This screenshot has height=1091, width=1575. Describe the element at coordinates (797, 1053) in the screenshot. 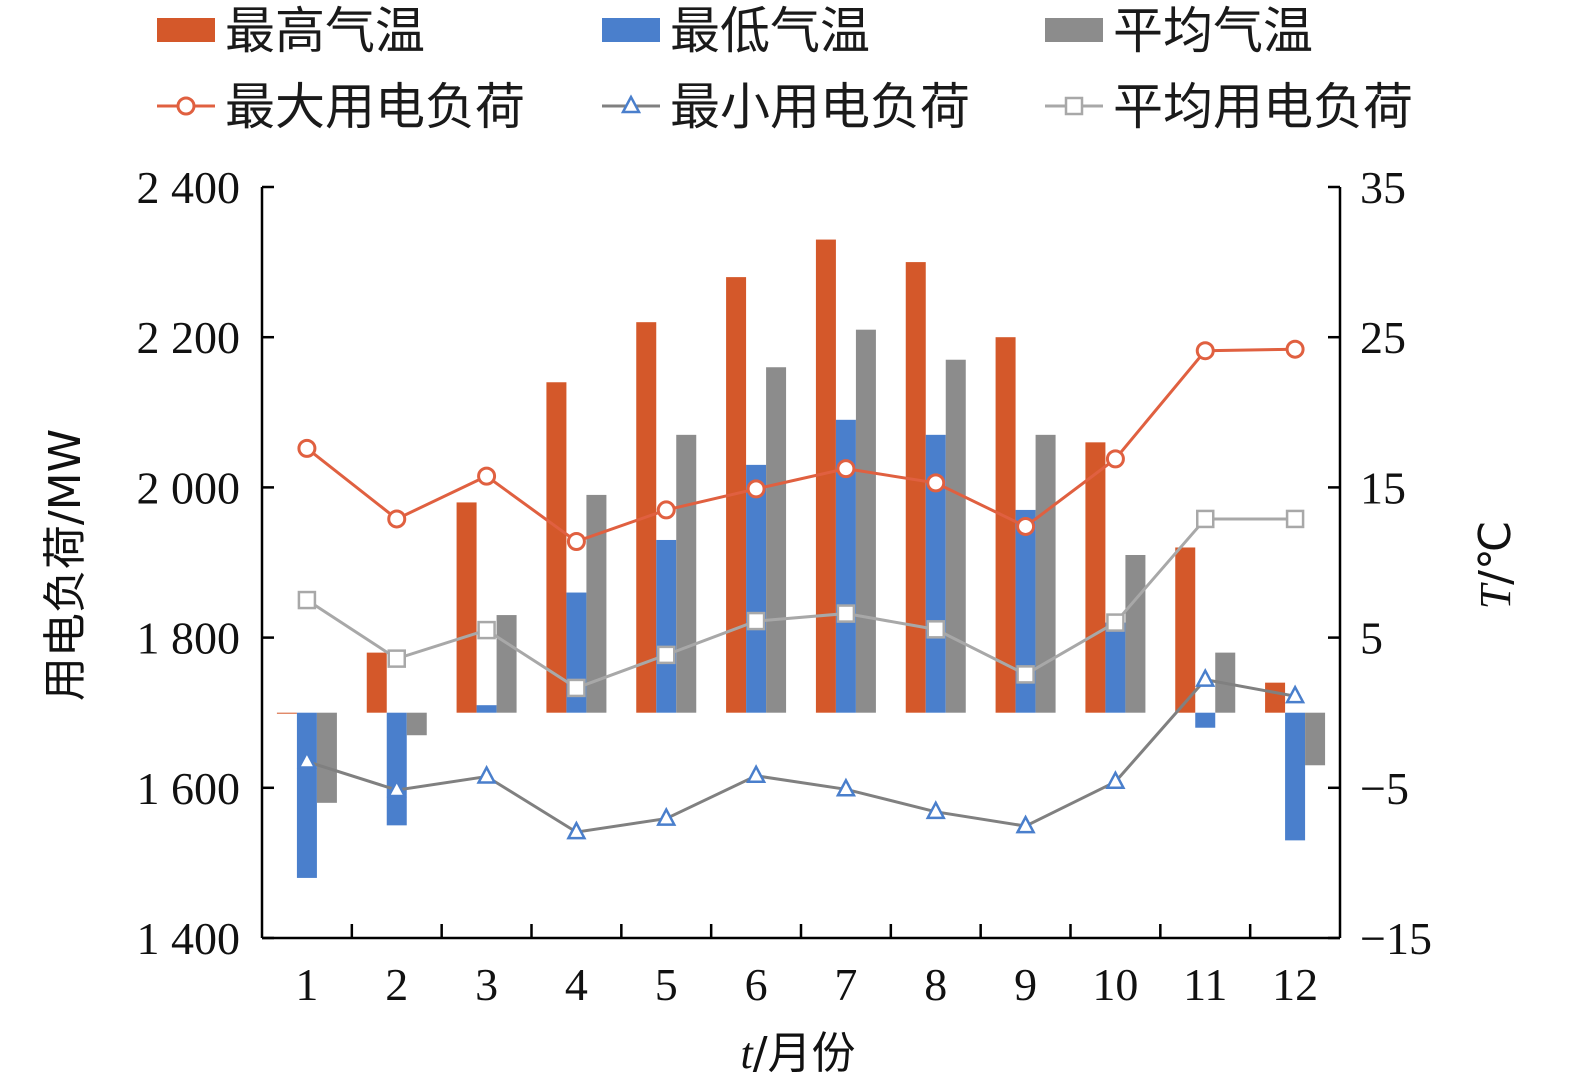

I see `x-axis-title: t/月份` at that location.